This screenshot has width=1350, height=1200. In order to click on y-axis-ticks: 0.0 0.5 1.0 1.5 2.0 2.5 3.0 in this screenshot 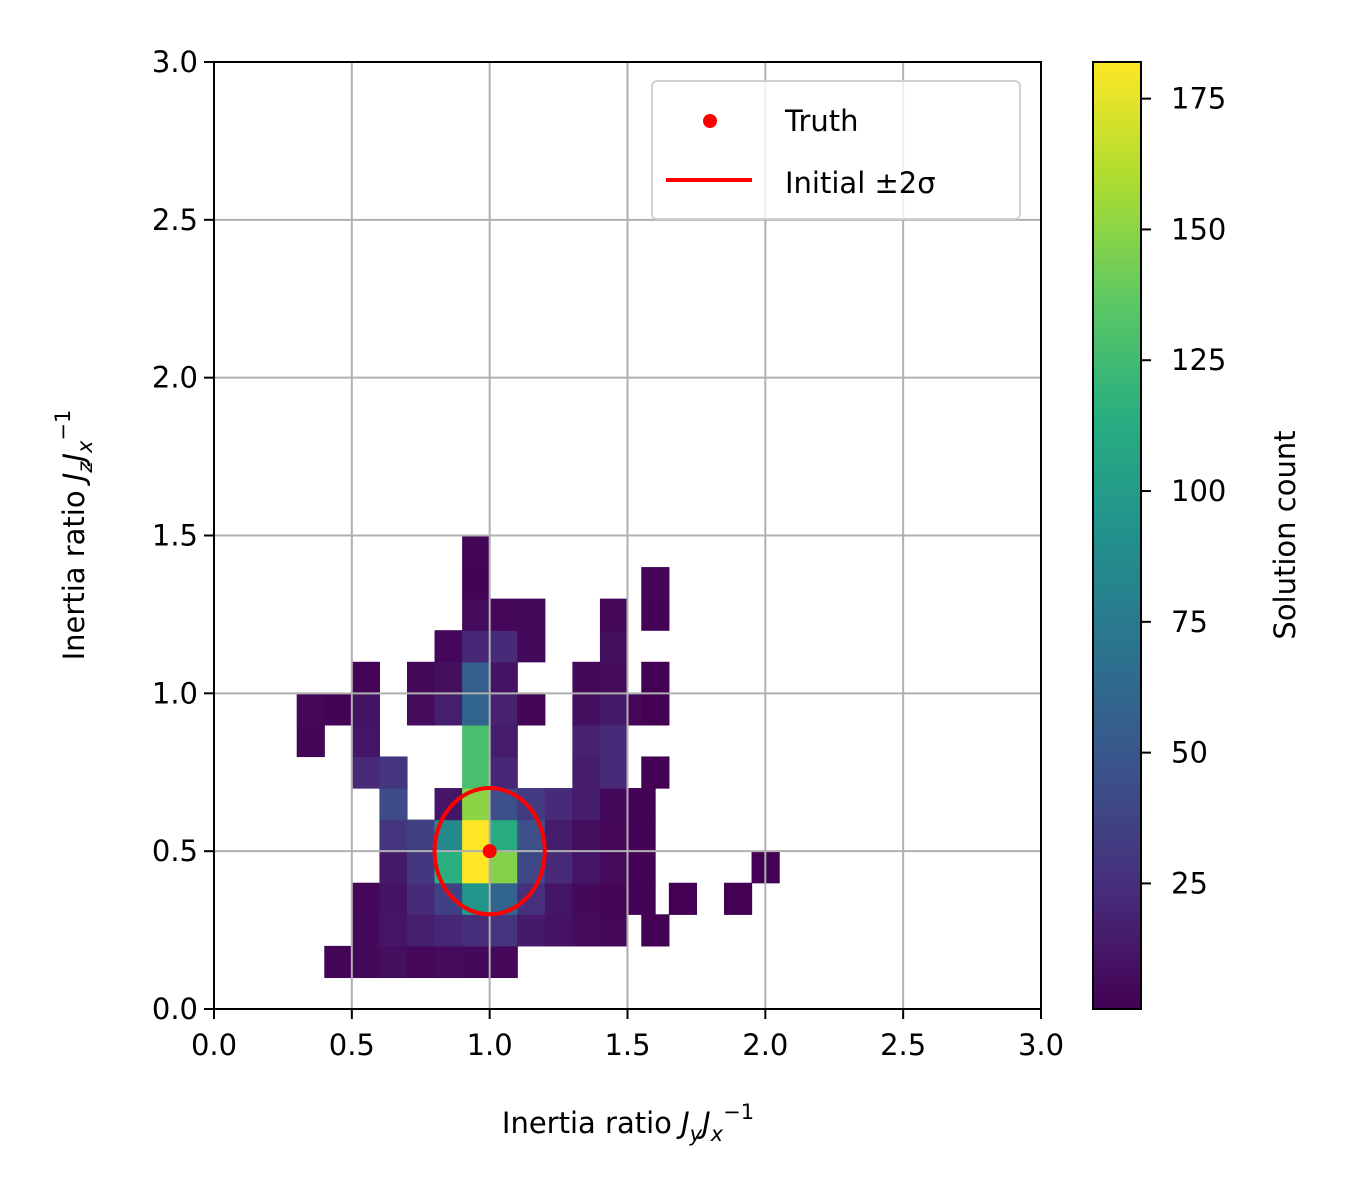, I will do `click(183, 535)`.